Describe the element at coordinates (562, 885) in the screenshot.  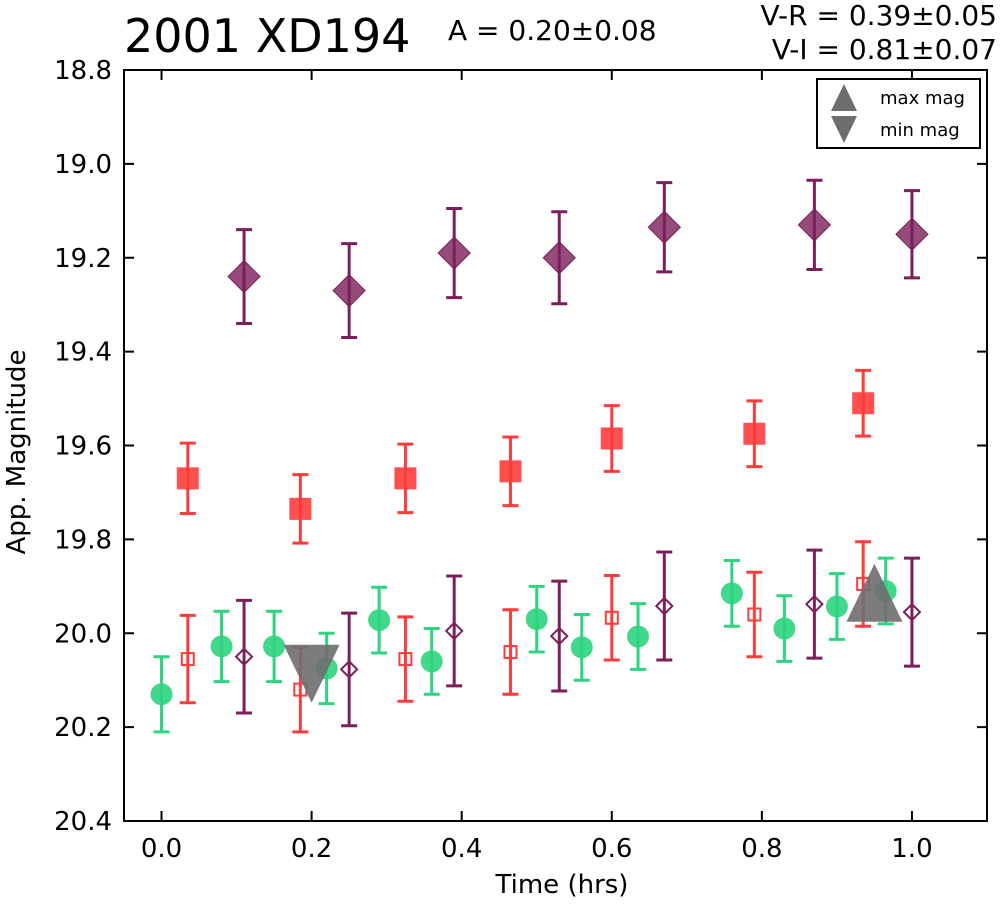
I see `x-axis-label: Time (hrs)` at that location.